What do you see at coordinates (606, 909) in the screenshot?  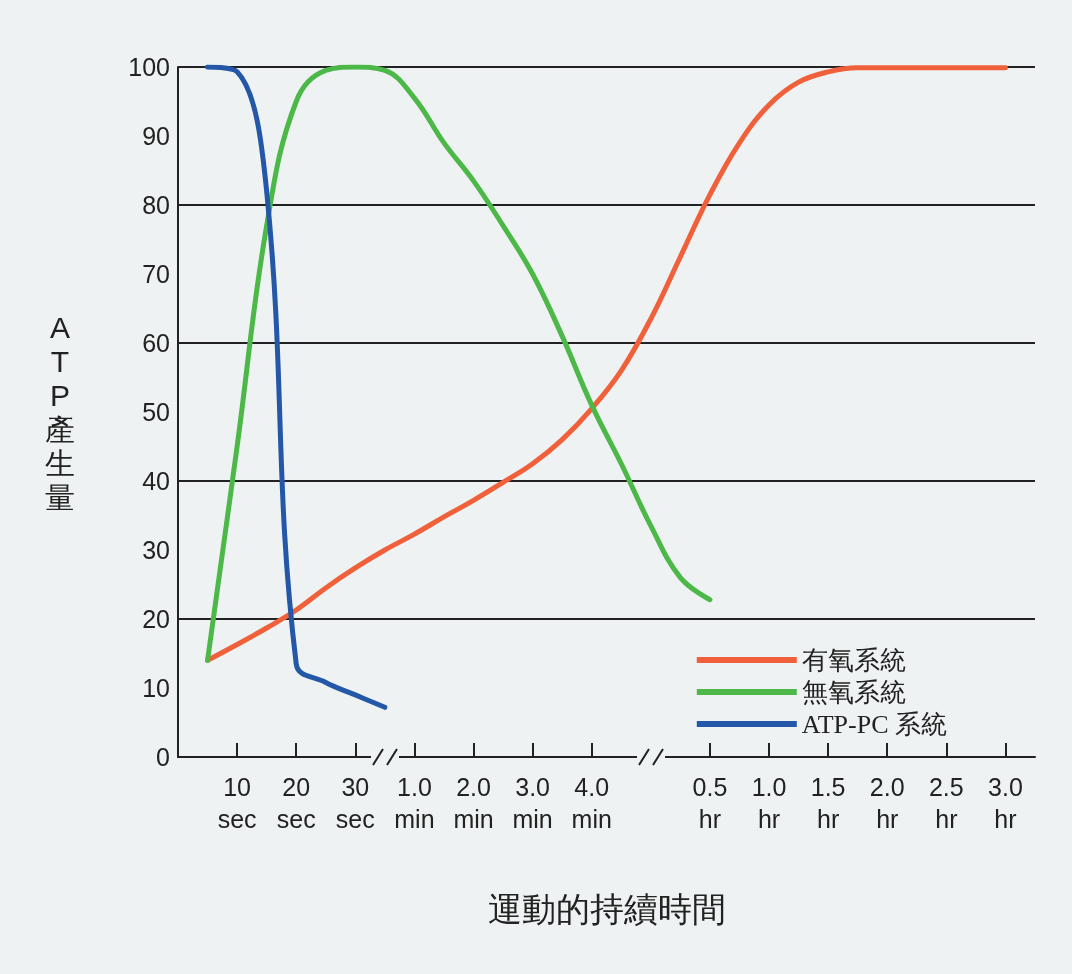 I see `x-axis-title: 運動的持續時間` at bounding box center [606, 909].